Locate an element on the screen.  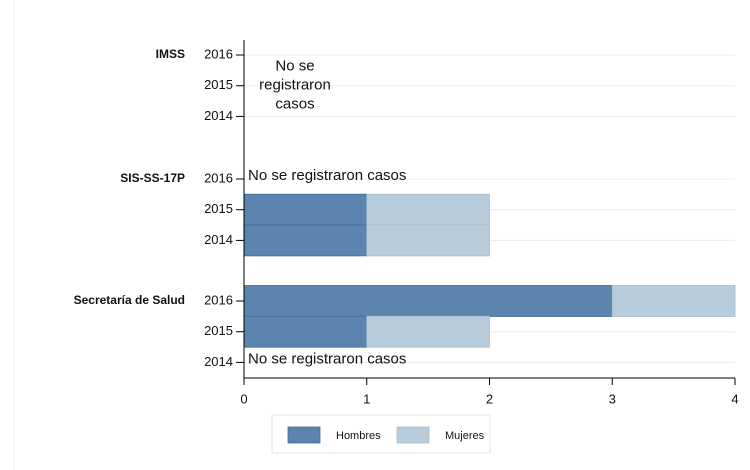
legend-label: Hombres is located at coordinates (358, 436).